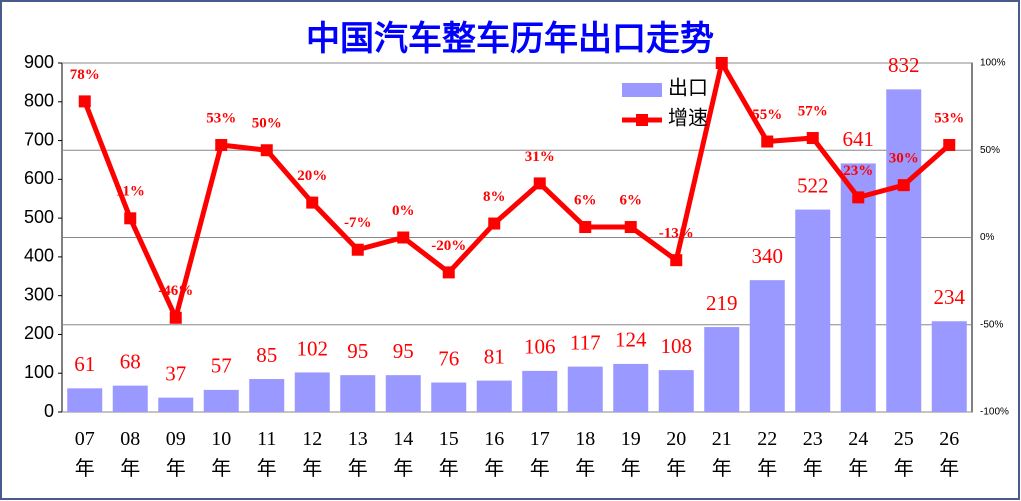 This screenshot has height=501, width=1021. What do you see at coordinates (688, 88) in the screenshot?
I see `legend-label: 出口` at bounding box center [688, 88].